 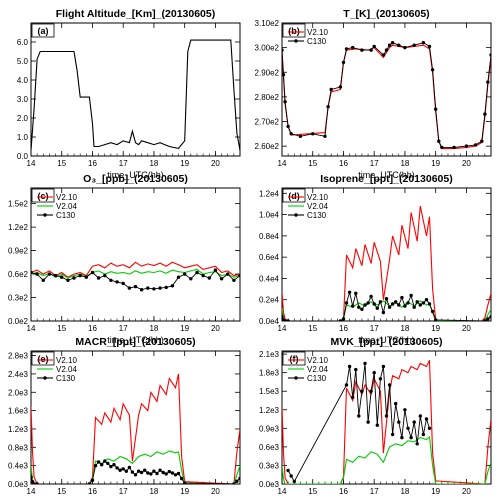 What do you see at coordinates (267, 23) in the screenshot?
I see `y-tick-label: 3.10e2` at bounding box center [267, 23].